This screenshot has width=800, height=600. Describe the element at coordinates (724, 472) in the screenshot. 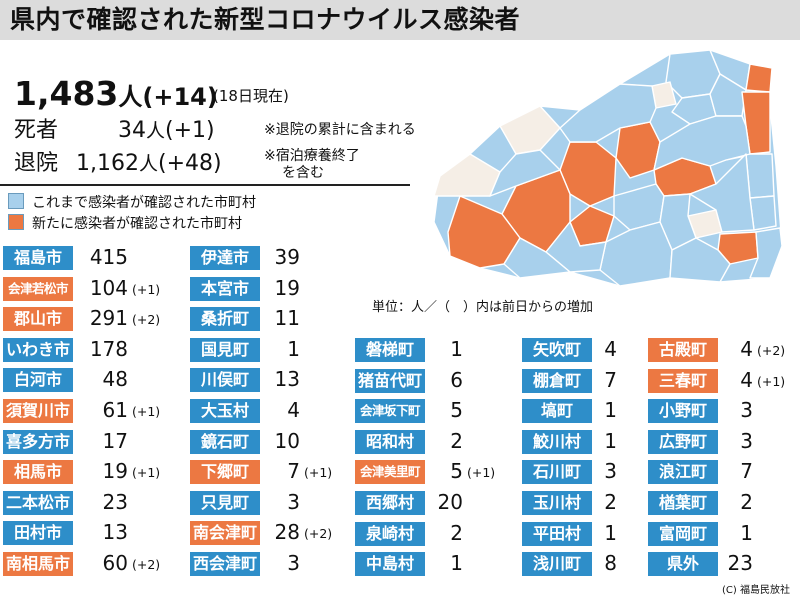

I see `municipality-row: 浪江町 7` at that location.